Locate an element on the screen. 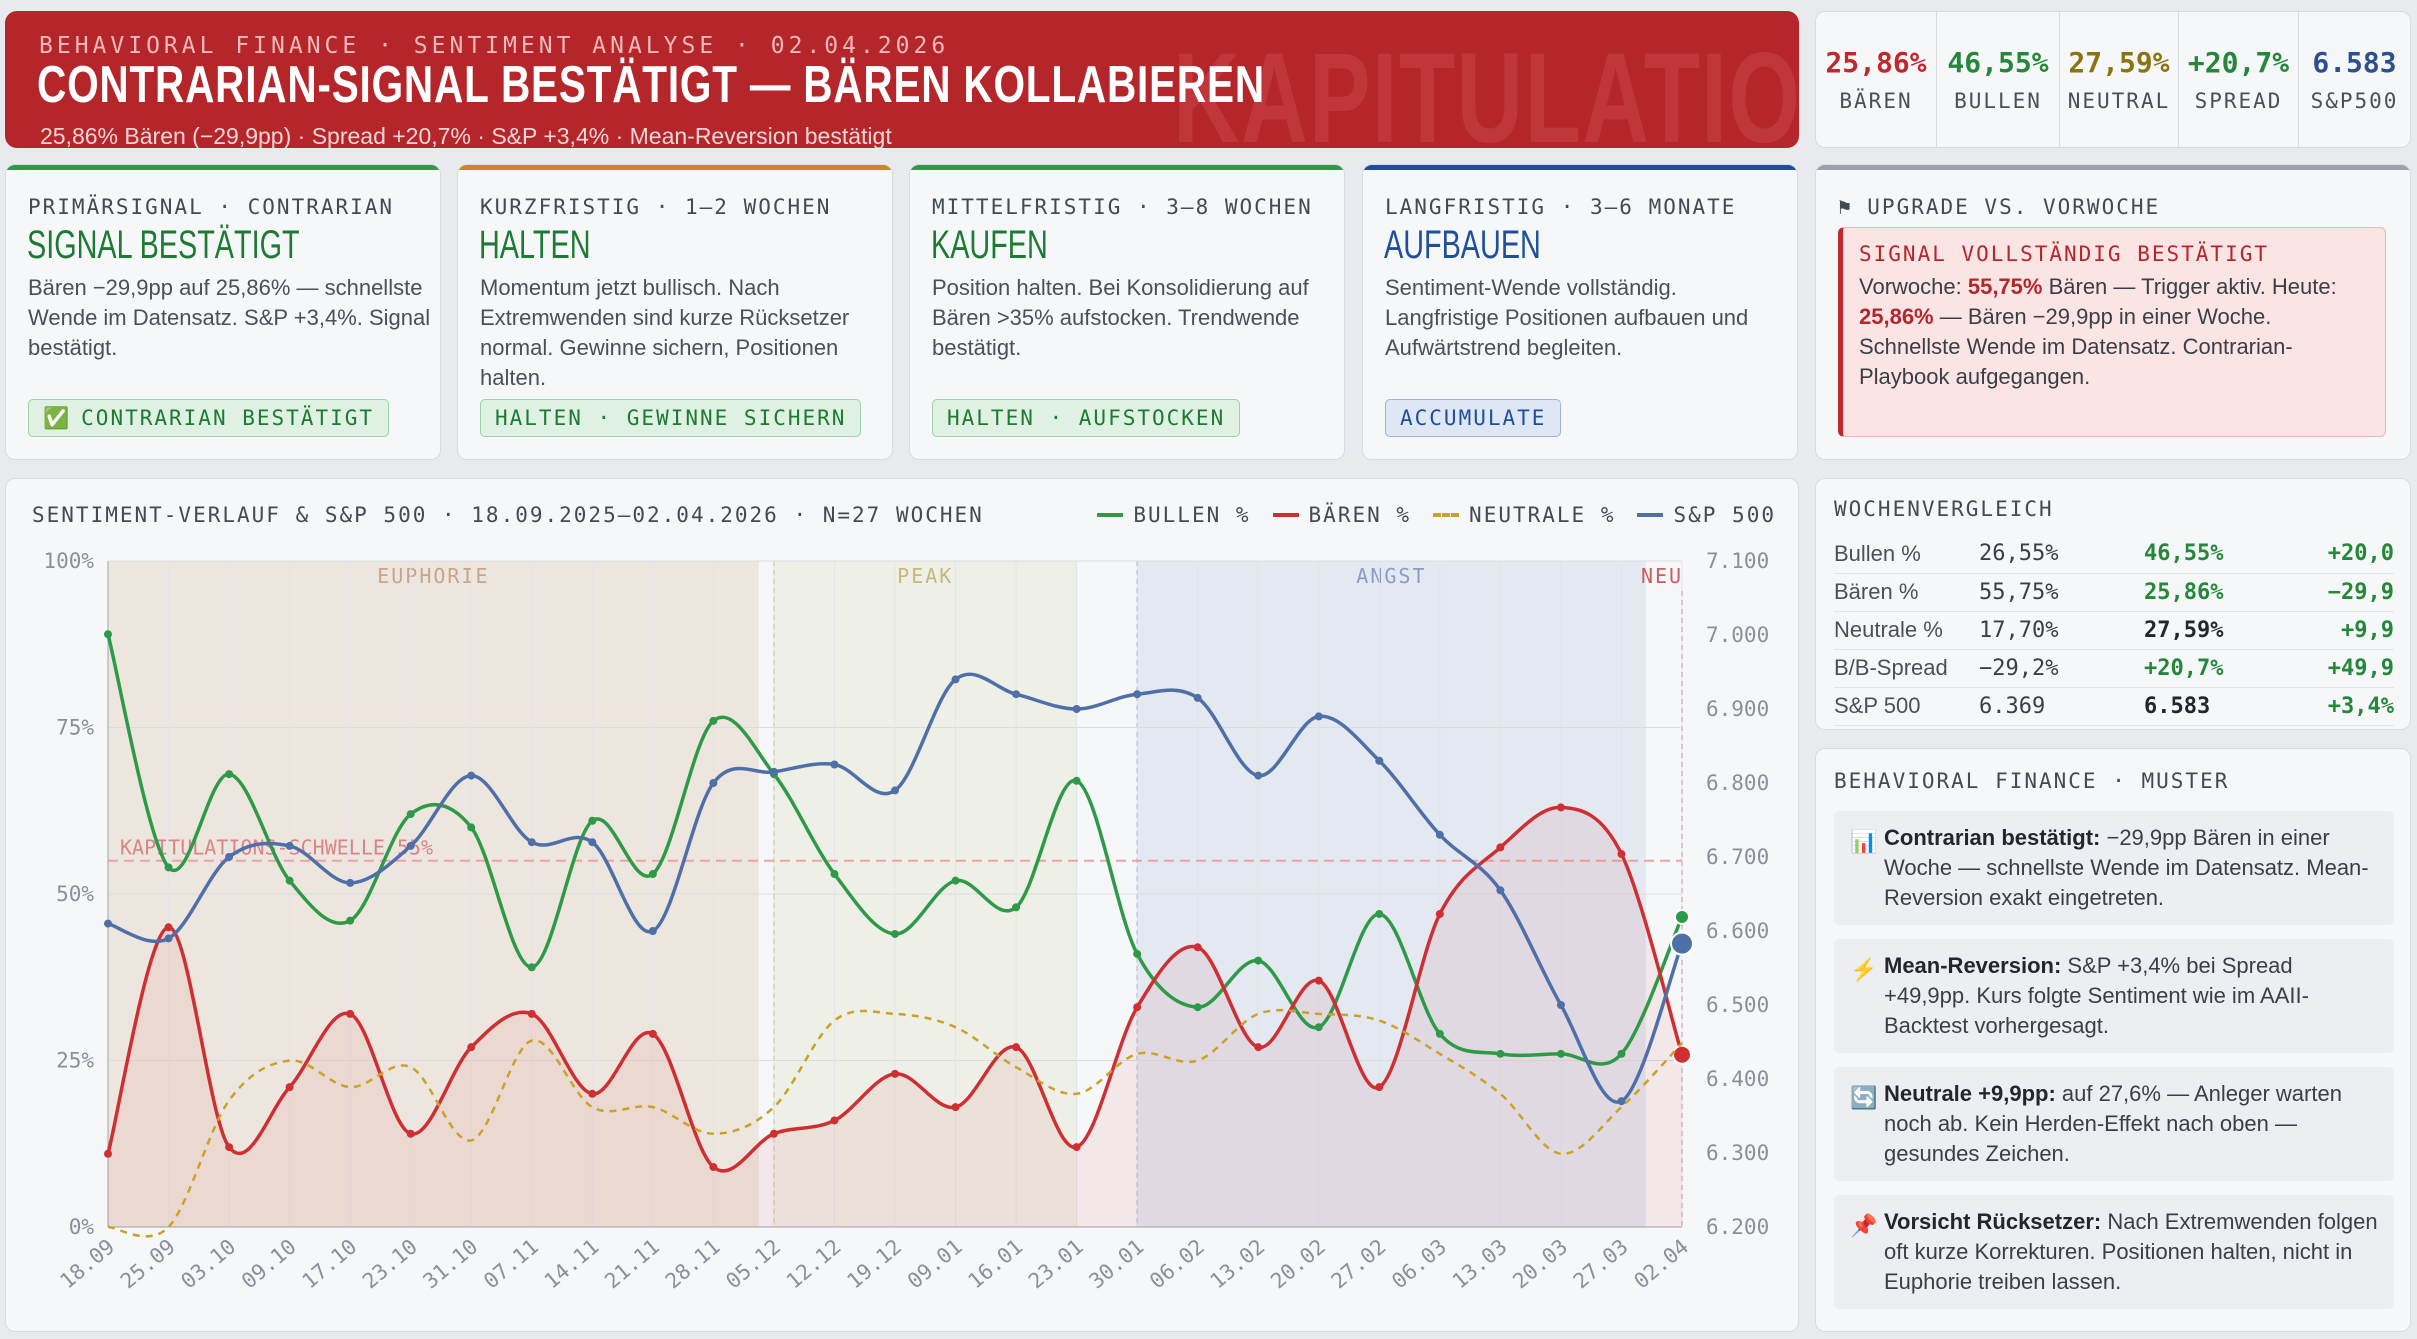 This screenshot has height=1339, width=2417. comparison-row: Neutrale % 17,70% 27,59% +9,9 is located at coordinates (2114, 630).